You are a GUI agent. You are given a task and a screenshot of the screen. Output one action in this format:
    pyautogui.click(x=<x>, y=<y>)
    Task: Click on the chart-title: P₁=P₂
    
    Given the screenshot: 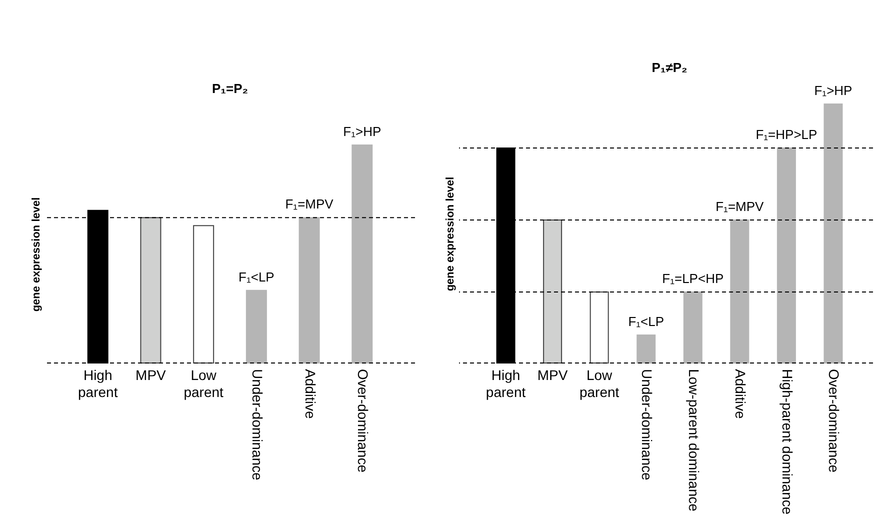 What is the action you would take?
    pyautogui.click(x=230, y=88)
    